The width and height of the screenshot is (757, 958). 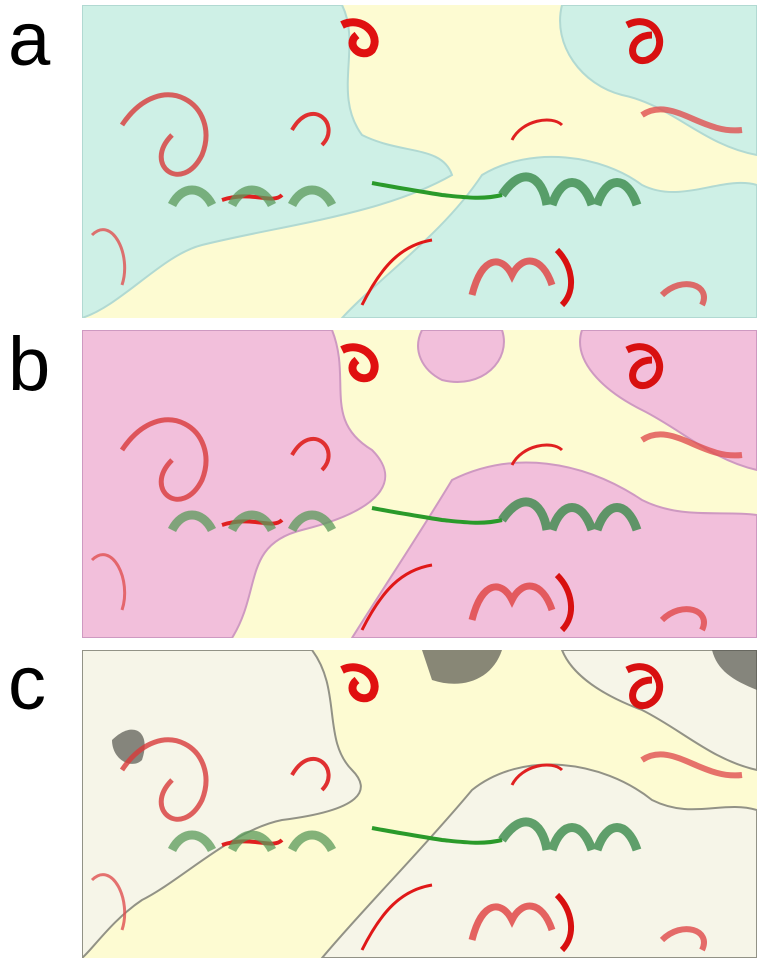 What do you see at coordinates (27, 683) in the screenshot?
I see `panel-label: c` at bounding box center [27, 683].